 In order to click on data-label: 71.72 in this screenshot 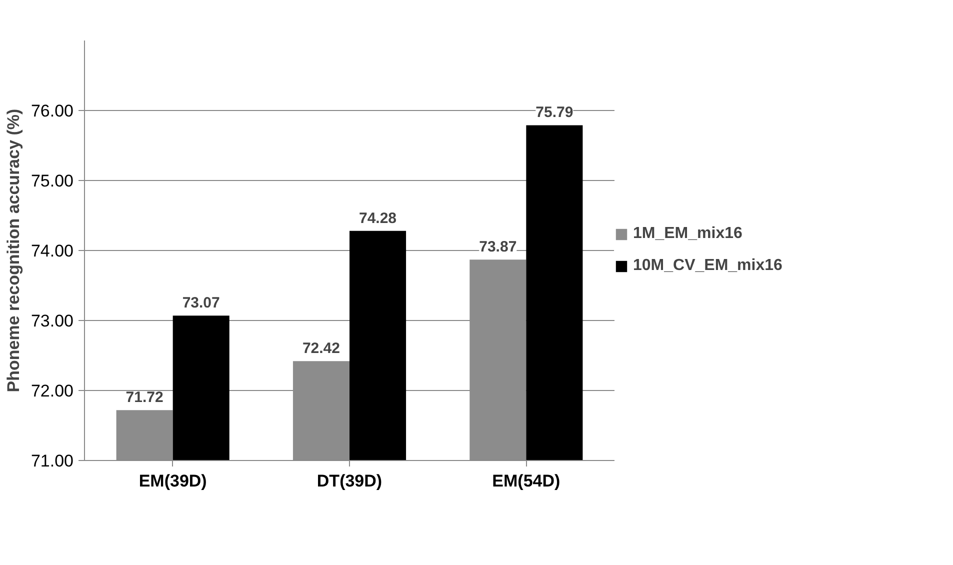, I will do `click(145, 397)`.